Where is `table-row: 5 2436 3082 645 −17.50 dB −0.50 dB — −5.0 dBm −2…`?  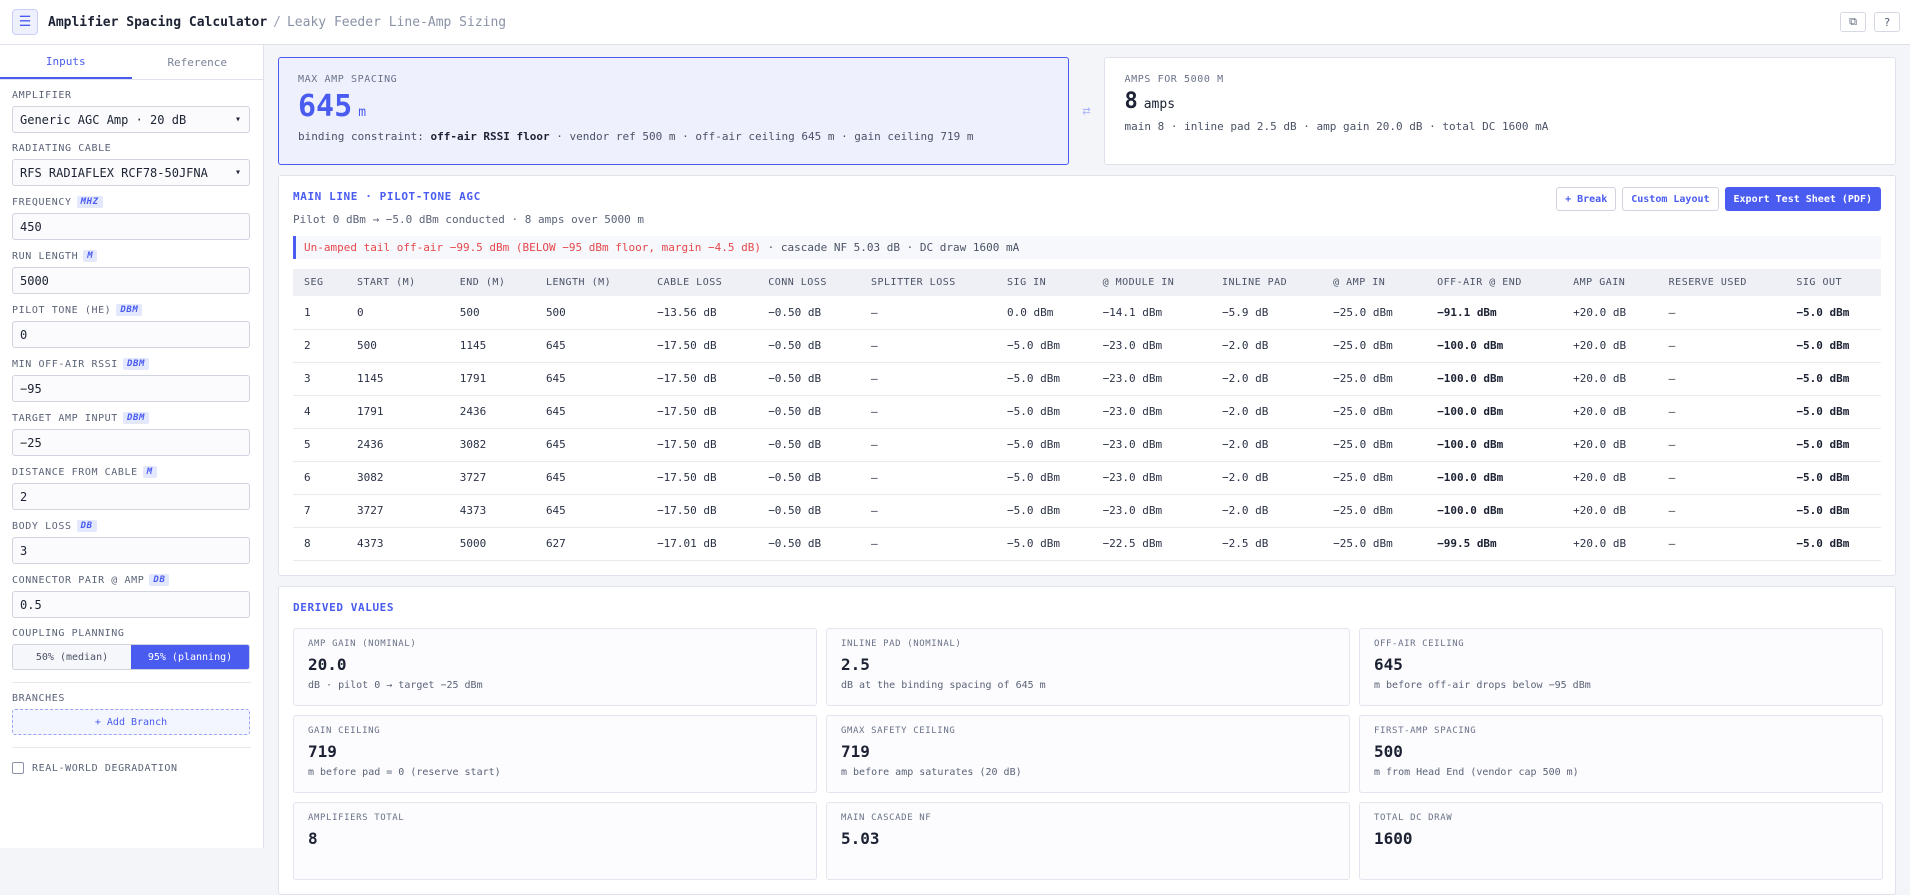
table-row: 5 2436 3082 645 −17.50 dB −0.50 dB — −5.0 dBm −2… is located at coordinates (1087, 445).